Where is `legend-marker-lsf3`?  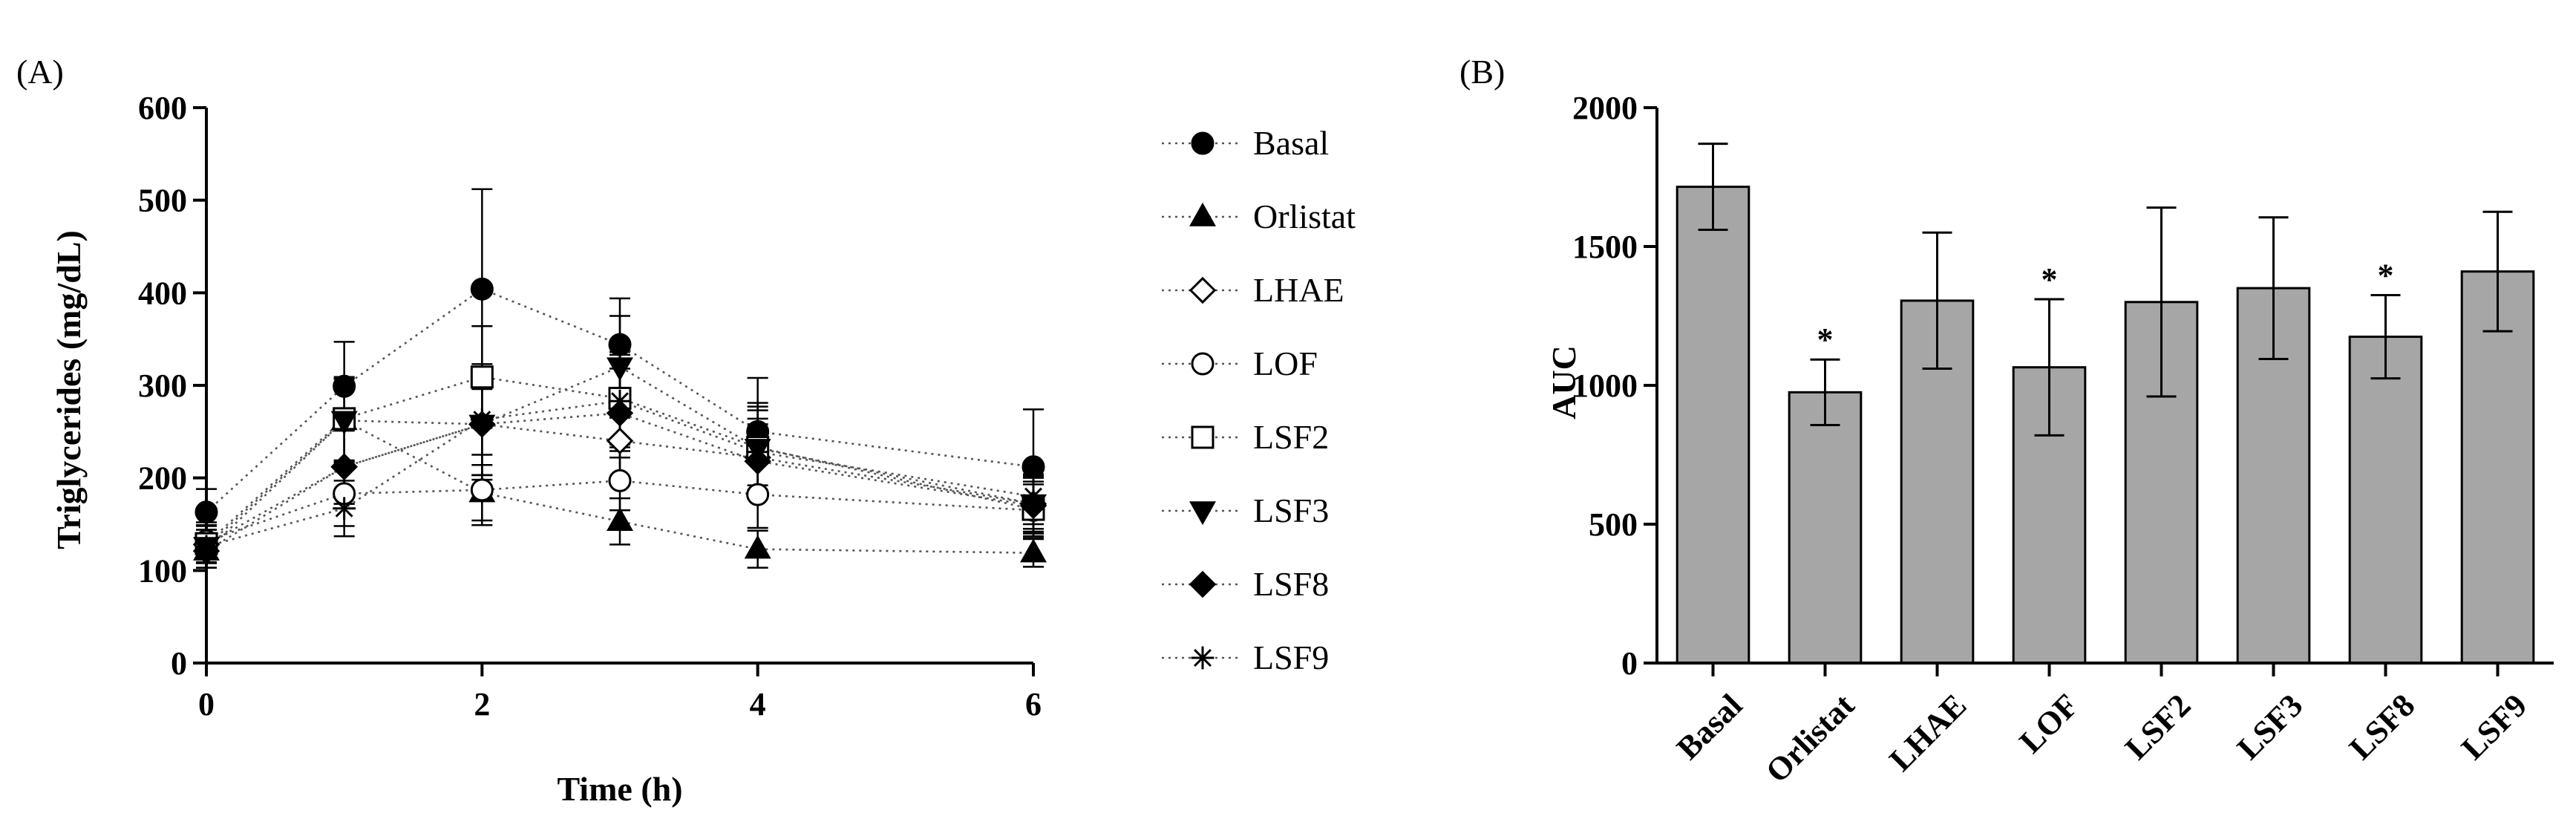 legend-marker-lsf3 is located at coordinates (1203, 513).